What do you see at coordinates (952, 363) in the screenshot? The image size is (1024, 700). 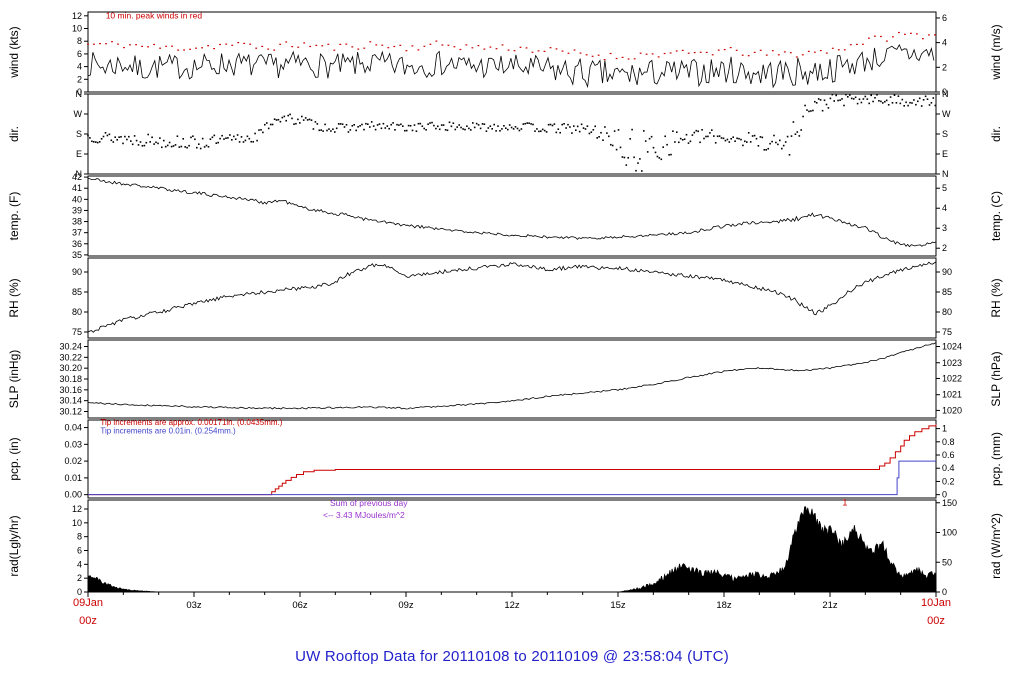 I see `right-tick-label: 1023` at bounding box center [952, 363].